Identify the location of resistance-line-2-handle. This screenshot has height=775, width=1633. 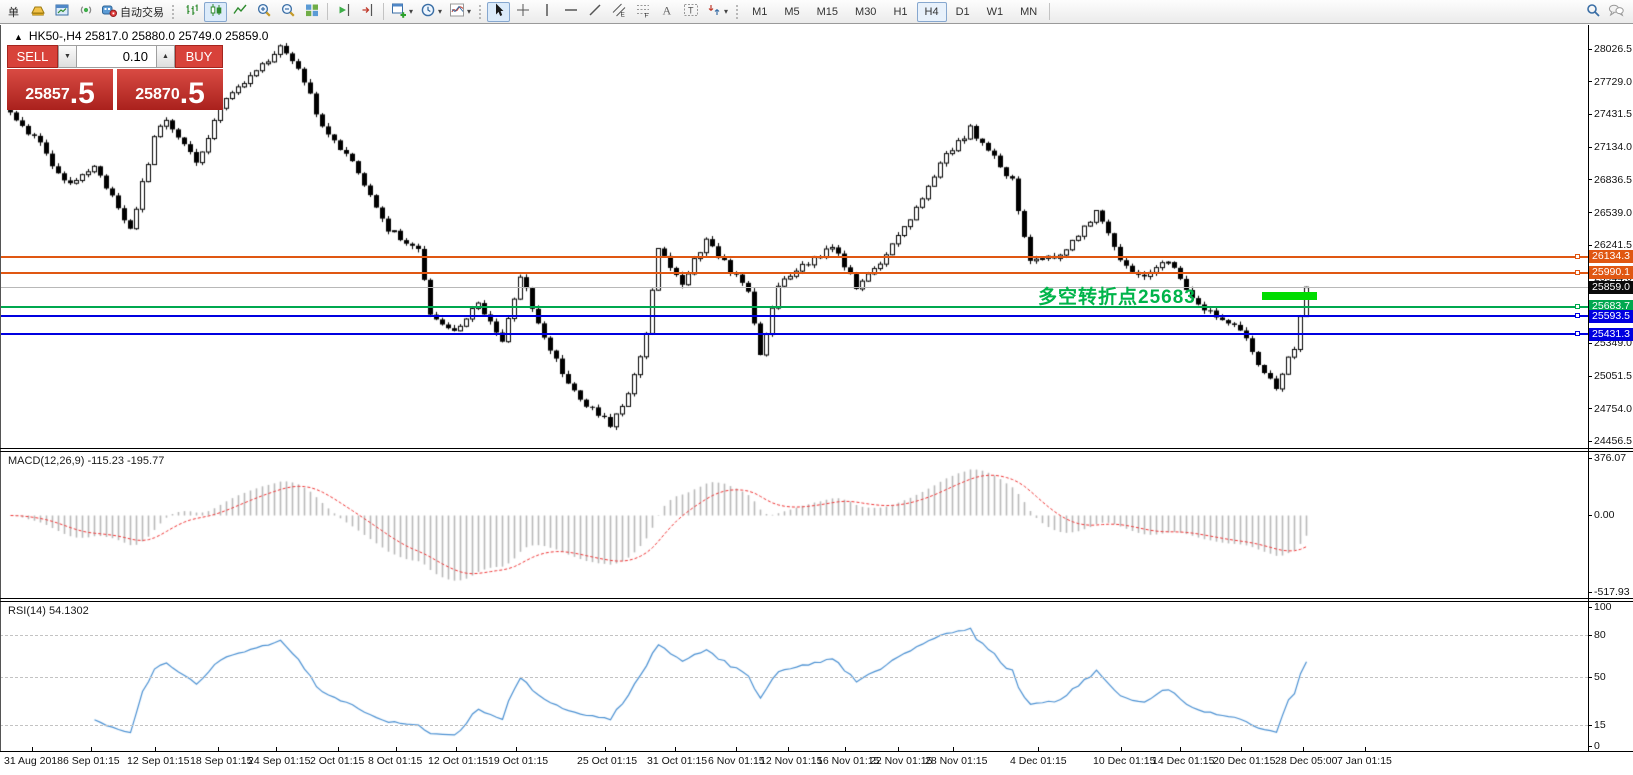
(1577, 272).